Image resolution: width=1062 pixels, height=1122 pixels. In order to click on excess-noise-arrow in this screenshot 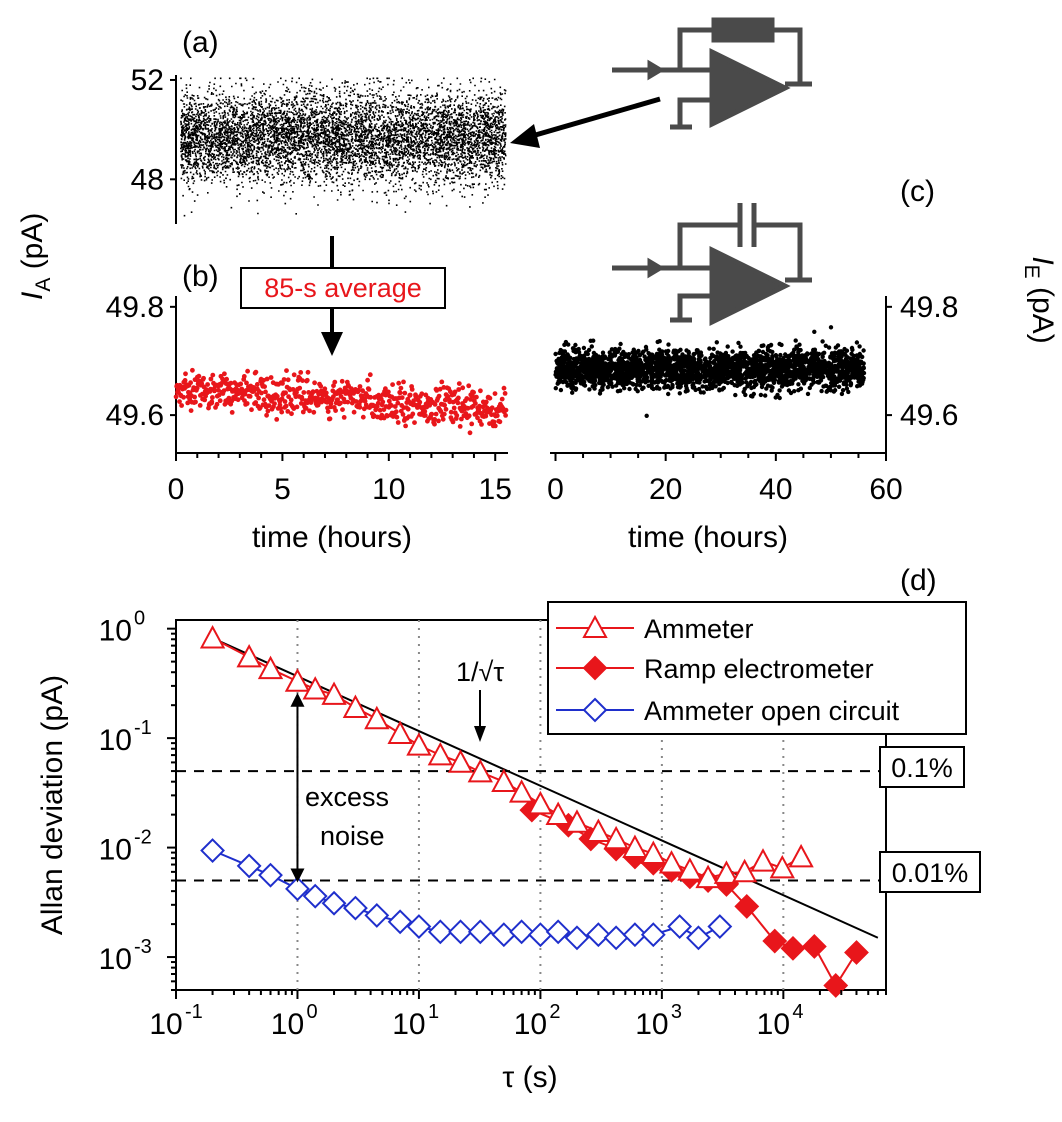, I will do `click(297, 787)`.